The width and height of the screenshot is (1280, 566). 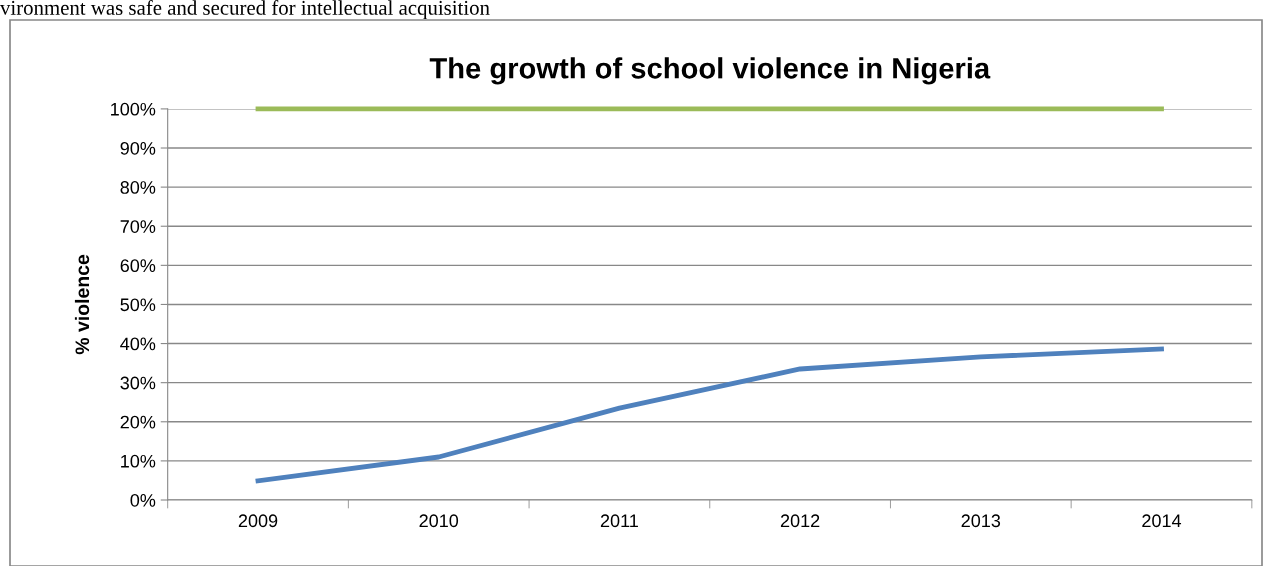 What do you see at coordinates (138, 422) in the screenshot?
I see `y-tick-label: 20%` at bounding box center [138, 422].